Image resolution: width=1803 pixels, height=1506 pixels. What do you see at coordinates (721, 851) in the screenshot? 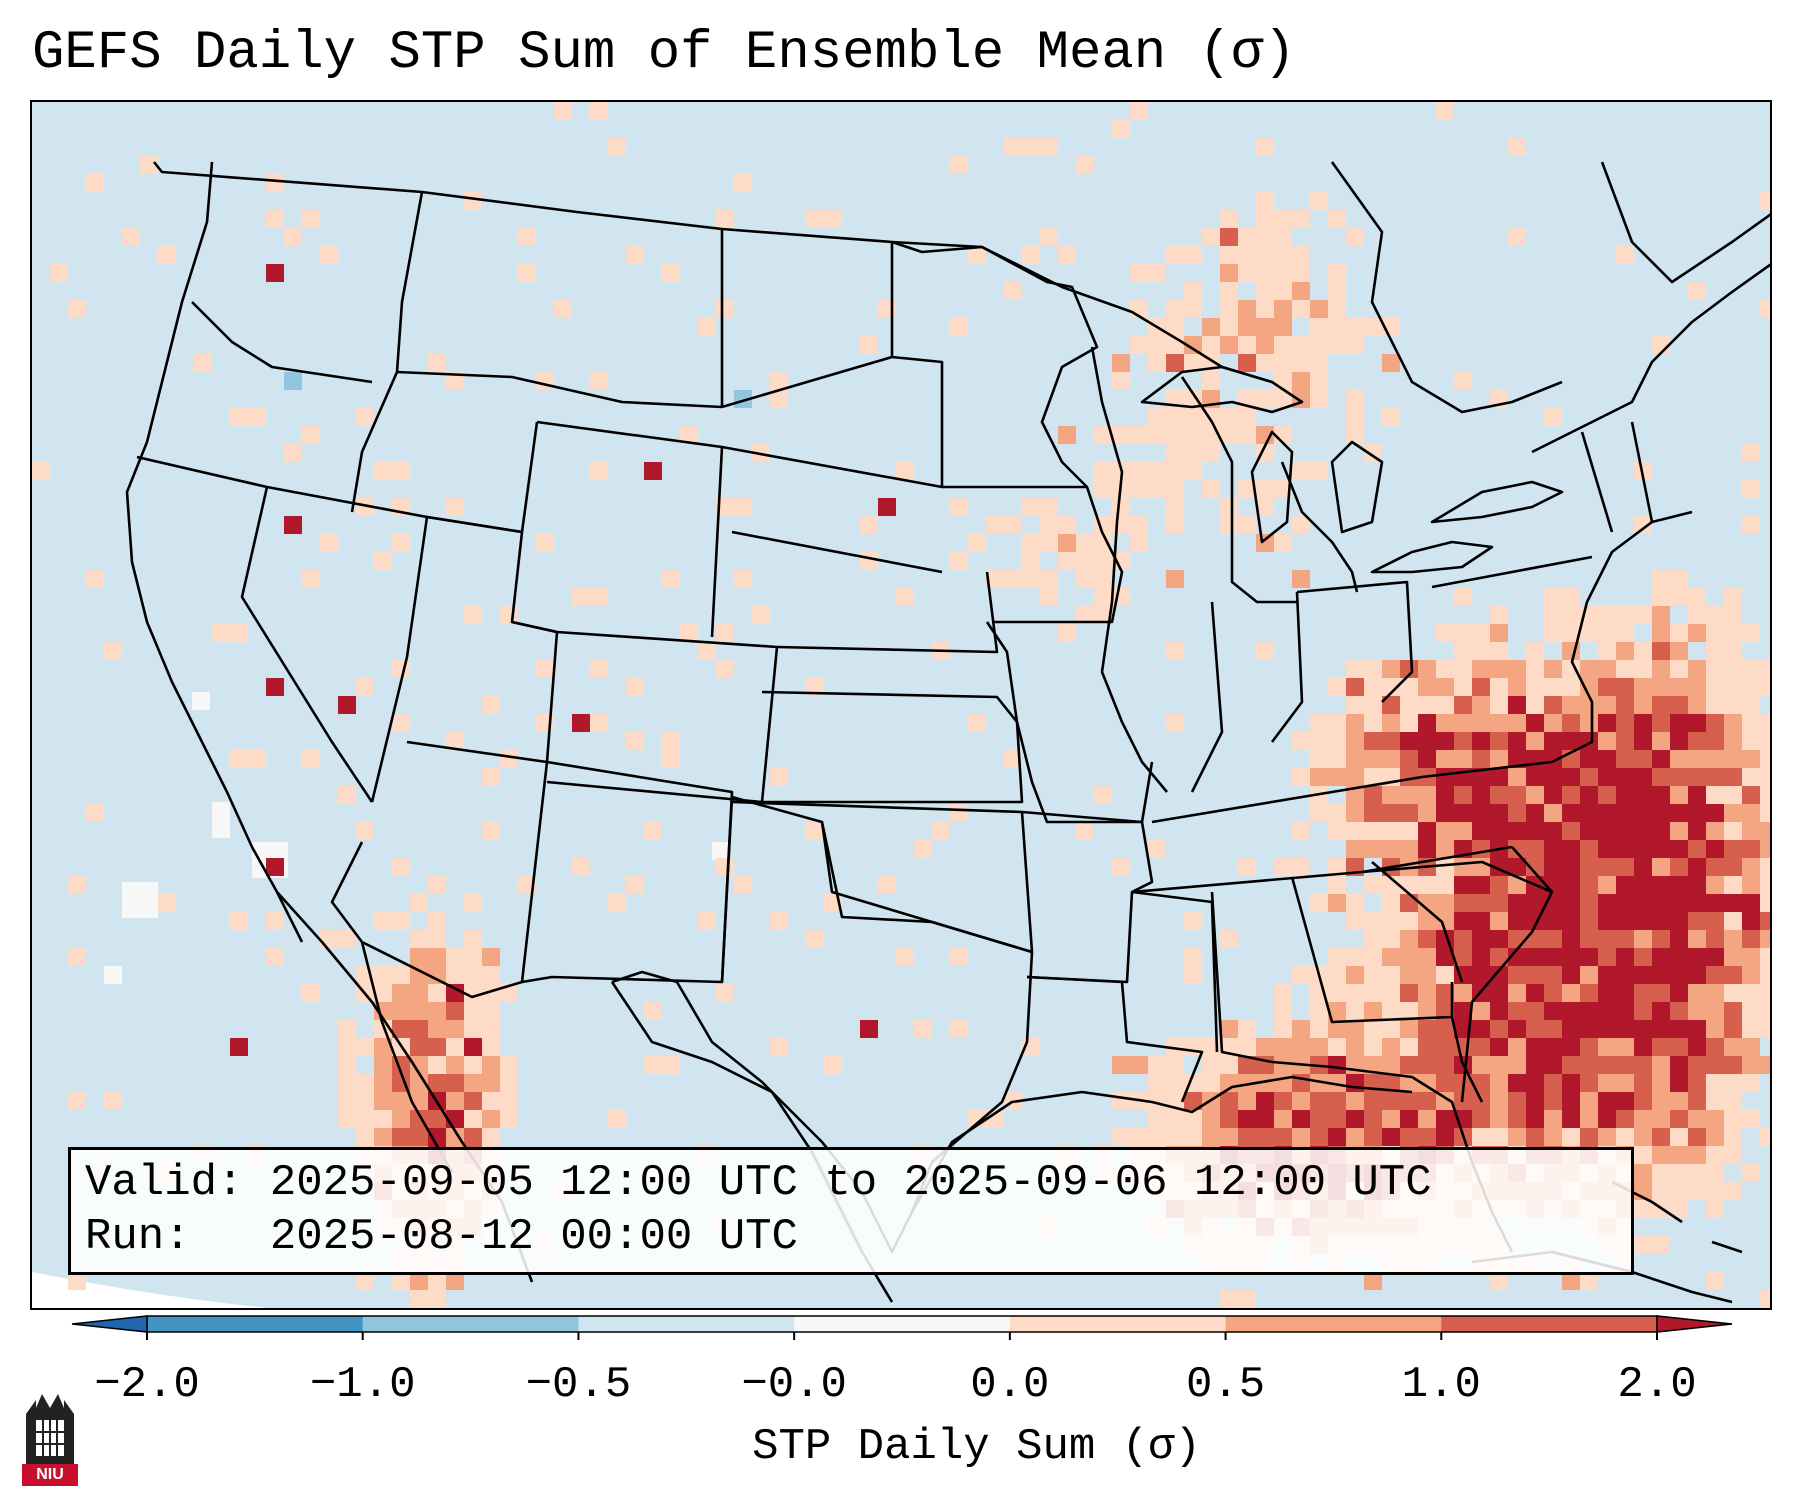
I see `neutral-cell` at bounding box center [721, 851].